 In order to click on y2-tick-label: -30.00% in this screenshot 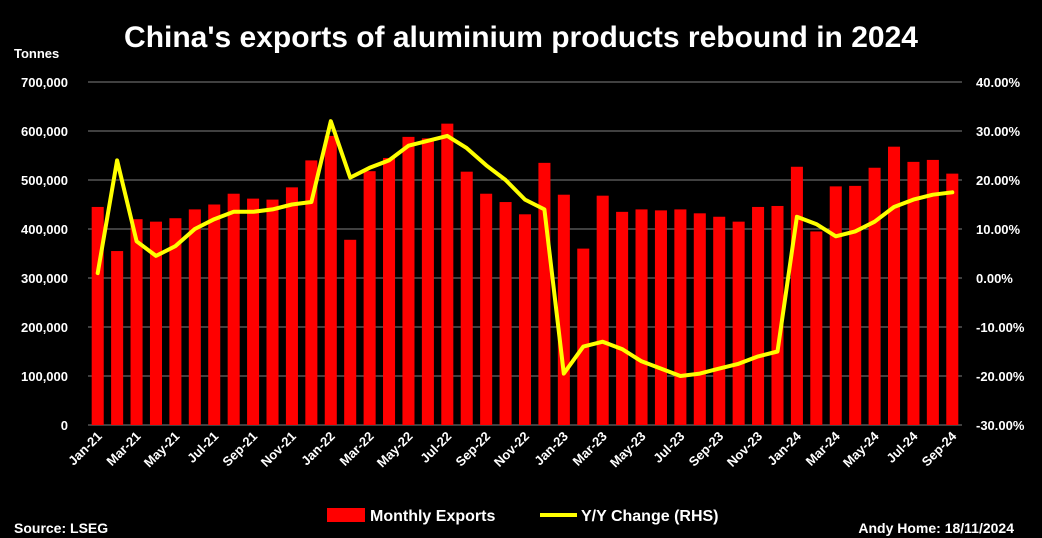, I will do `click(1000, 425)`.